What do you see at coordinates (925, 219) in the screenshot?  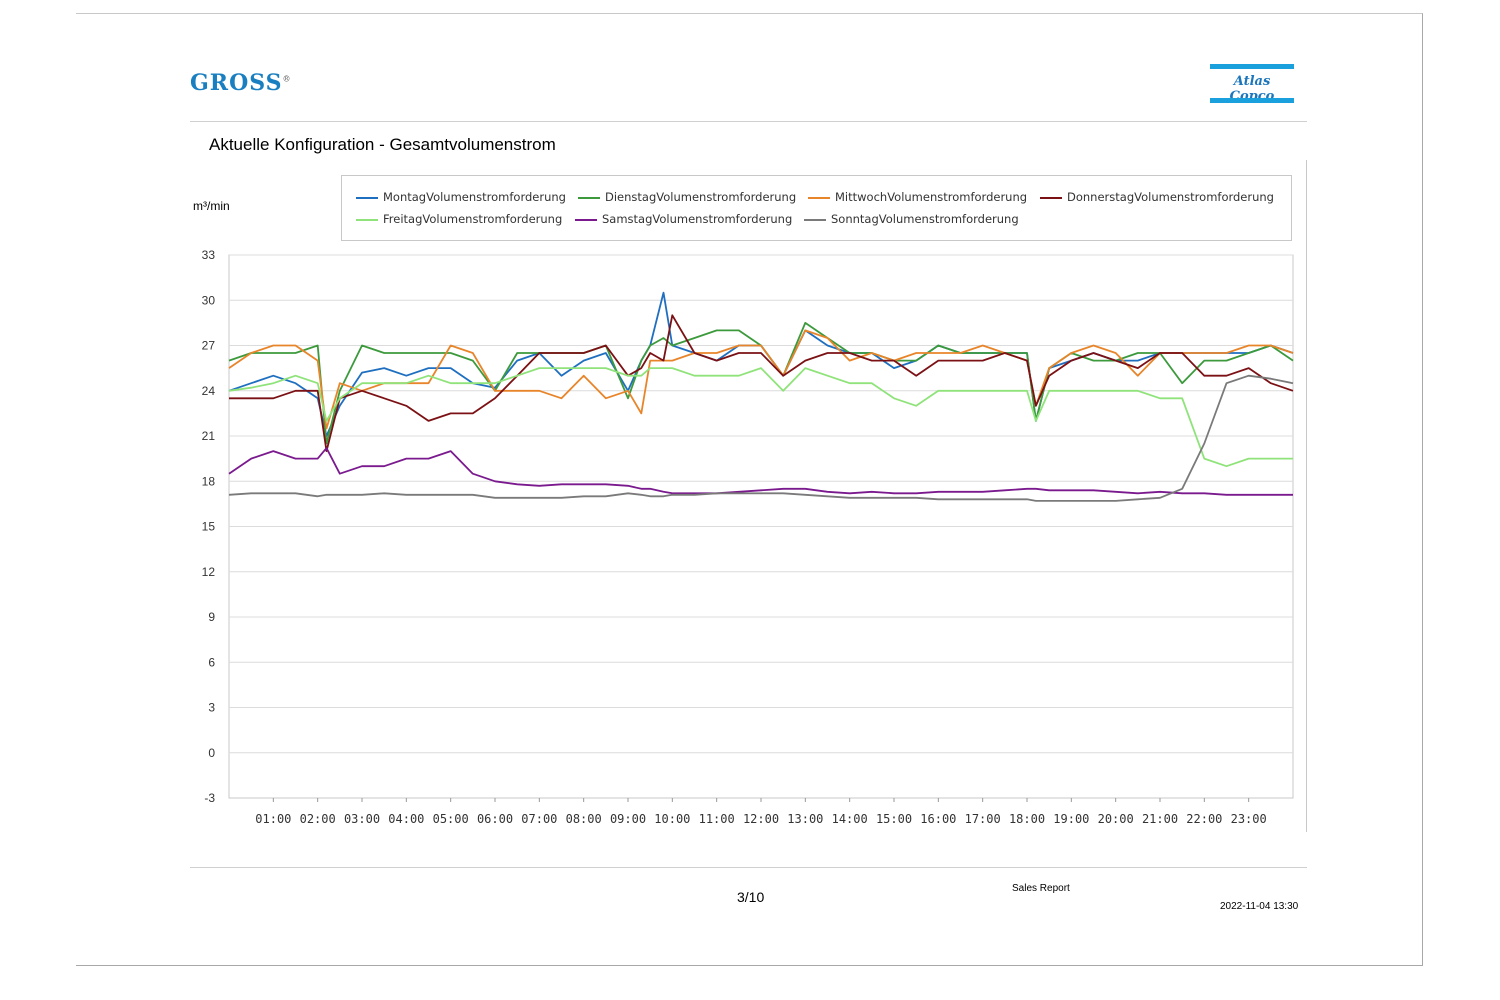 I see `legend-label: SonntagVolumenstromforderung` at bounding box center [925, 219].